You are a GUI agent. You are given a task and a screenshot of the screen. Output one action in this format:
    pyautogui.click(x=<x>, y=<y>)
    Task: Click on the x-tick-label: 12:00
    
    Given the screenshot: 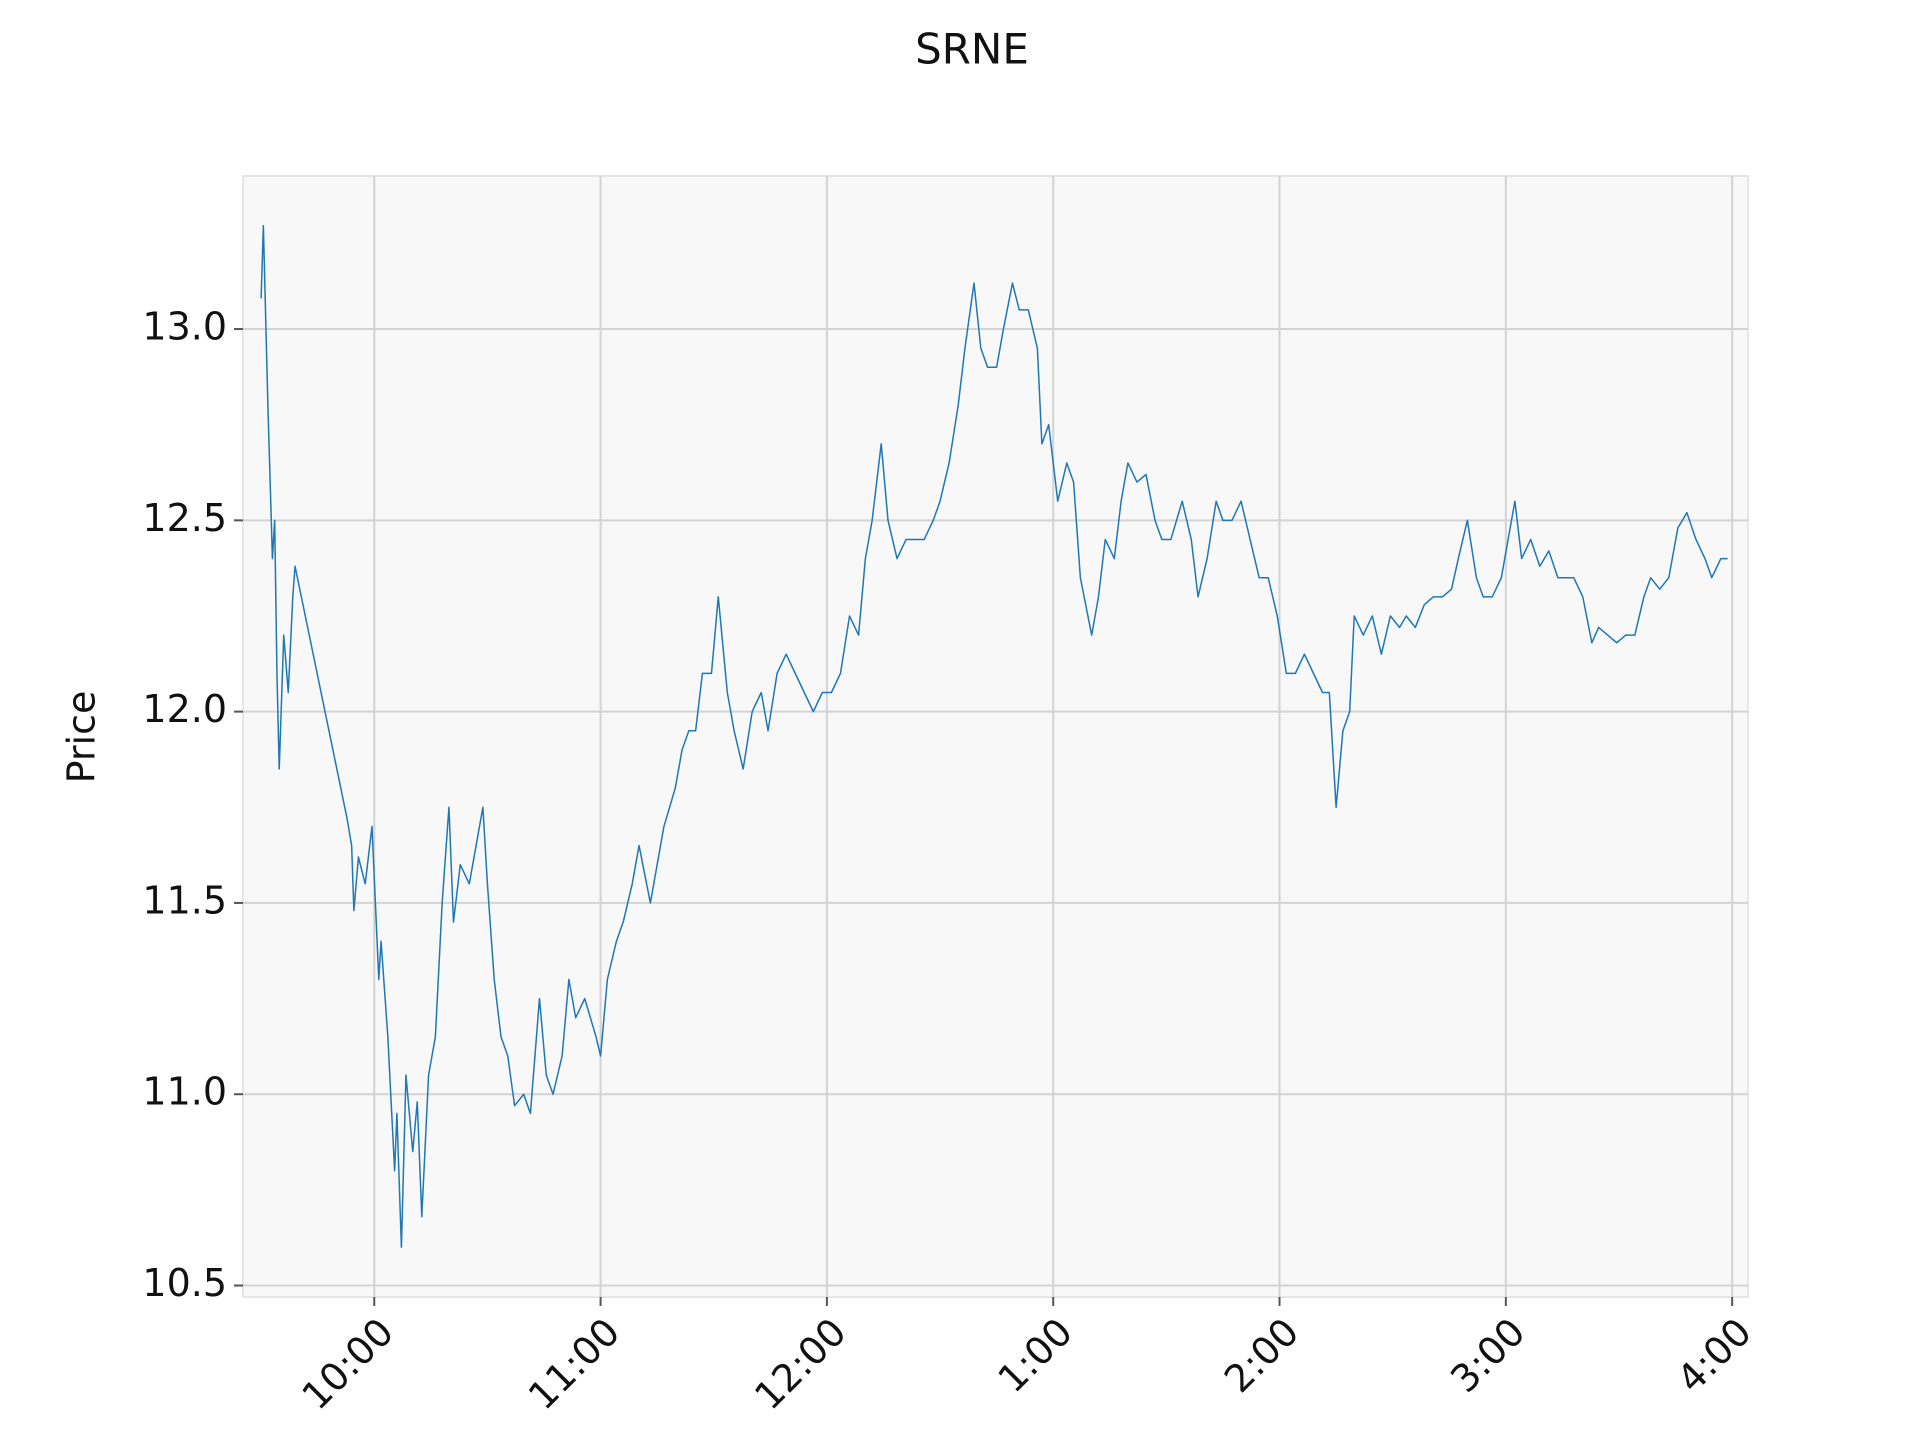 What is the action you would take?
    pyautogui.click(x=800, y=1364)
    